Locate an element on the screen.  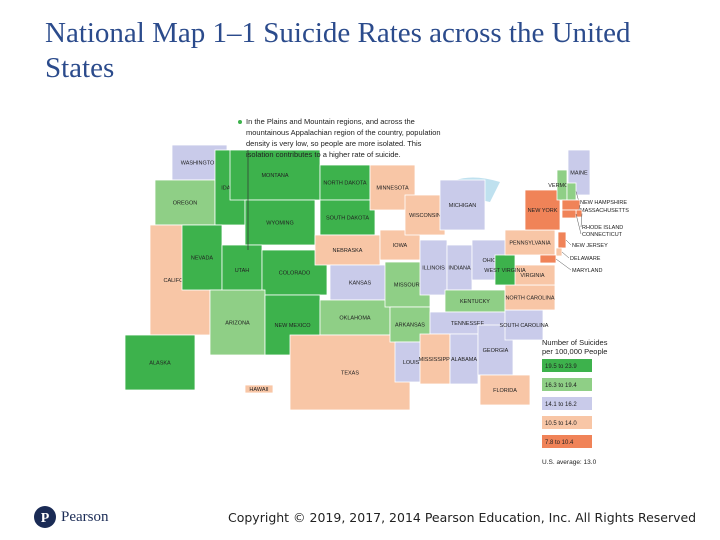
legend-item: 10.5 to 14.0 is located at coordinates (567, 422).